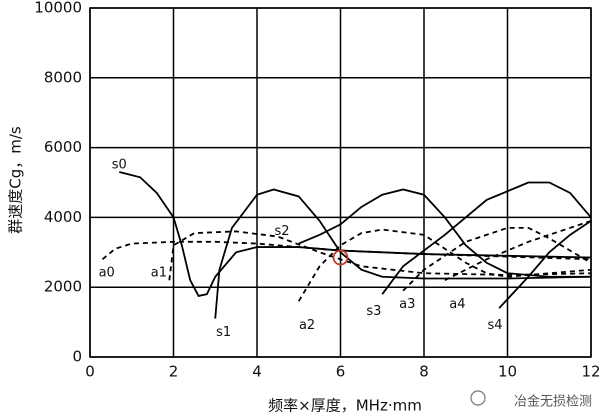  What do you see at coordinates (340, 257) in the screenshot?
I see `highlight-marker` at bounding box center [340, 257].